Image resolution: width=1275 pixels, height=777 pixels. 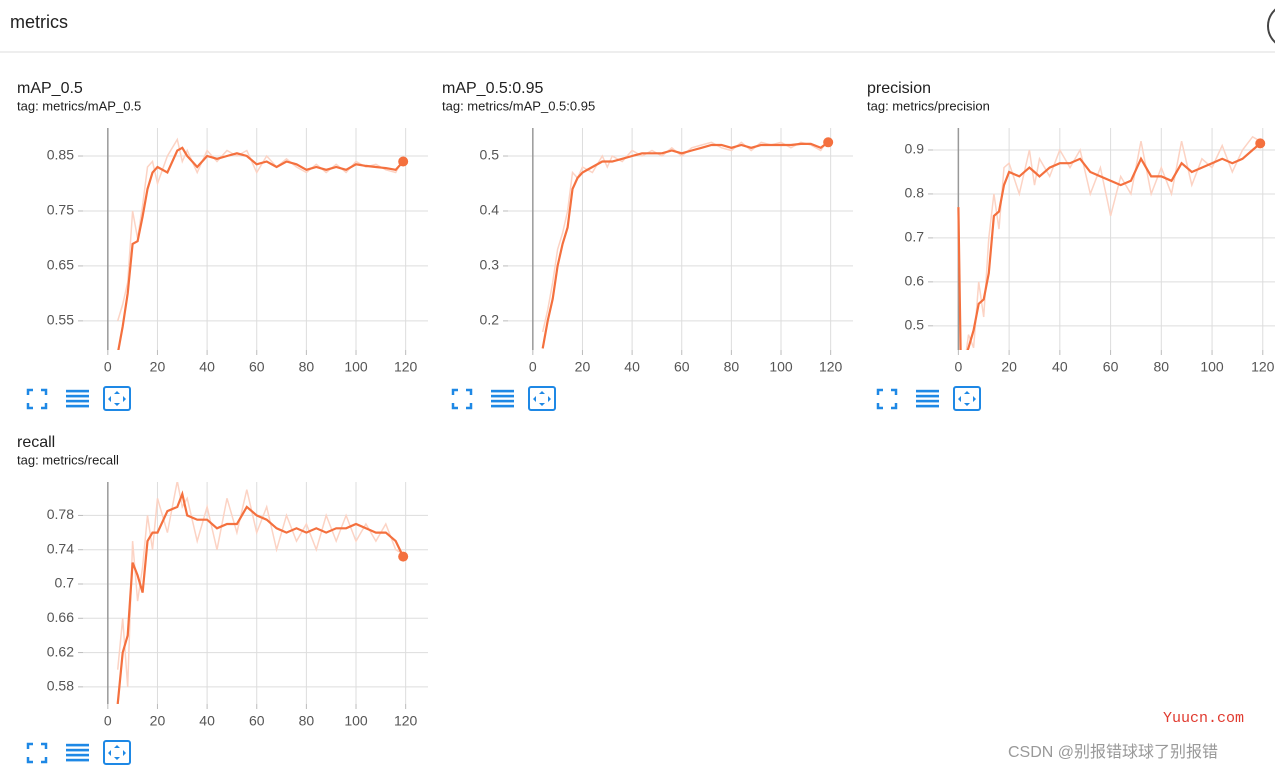 What do you see at coordinates (60, 514) in the screenshot?
I see `y-tick-label: 0.78` at bounding box center [60, 514].